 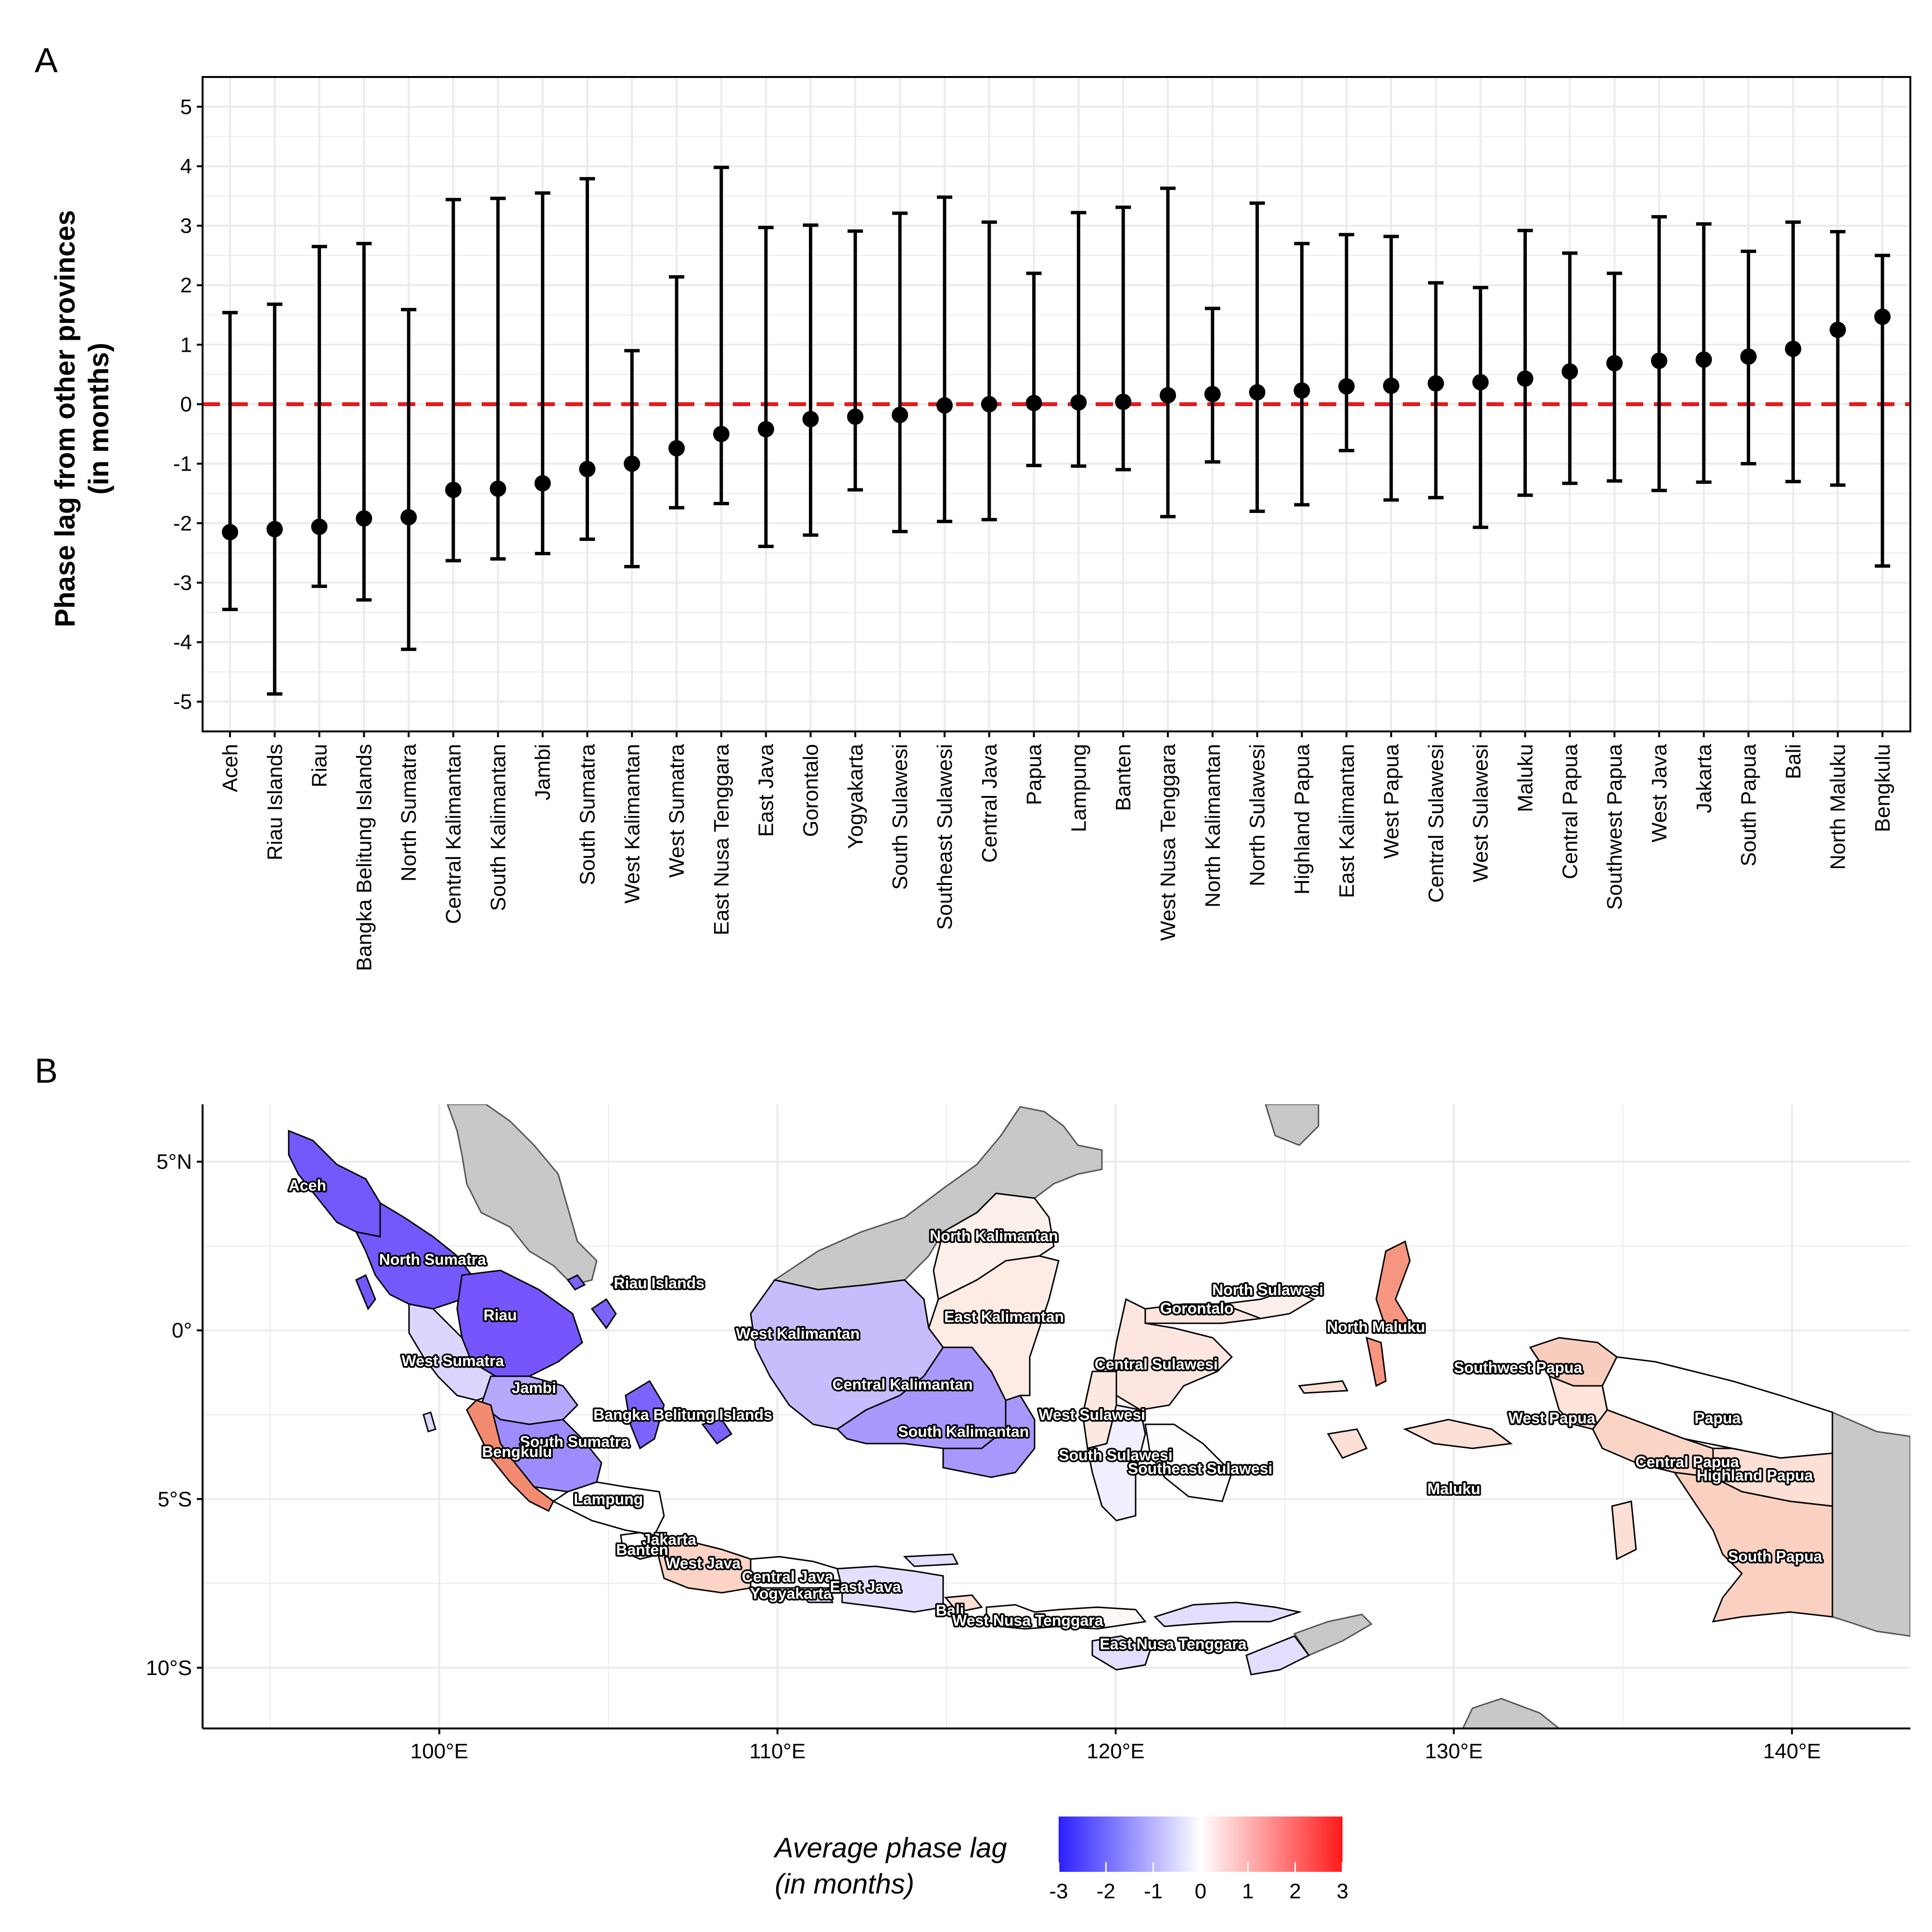 I want to click on province-label: North Kalimantan, so click(x=994, y=1235).